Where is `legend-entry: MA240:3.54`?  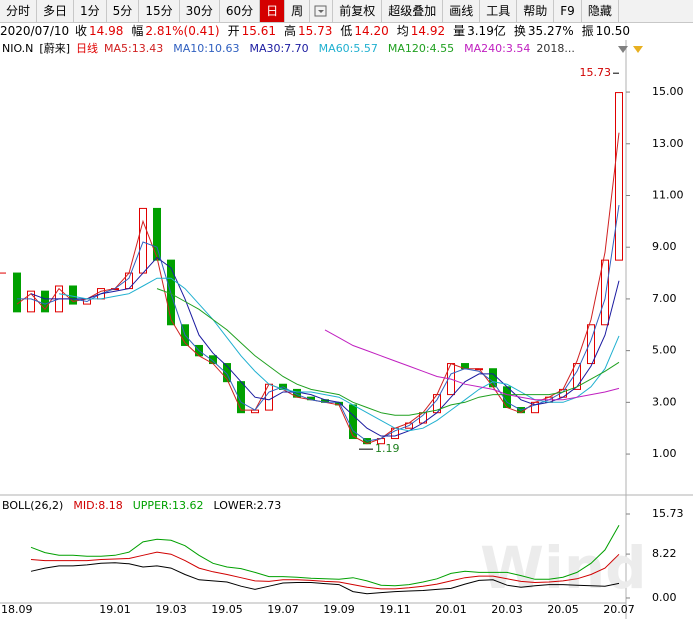 legend-entry: MA240:3.54 is located at coordinates (497, 48).